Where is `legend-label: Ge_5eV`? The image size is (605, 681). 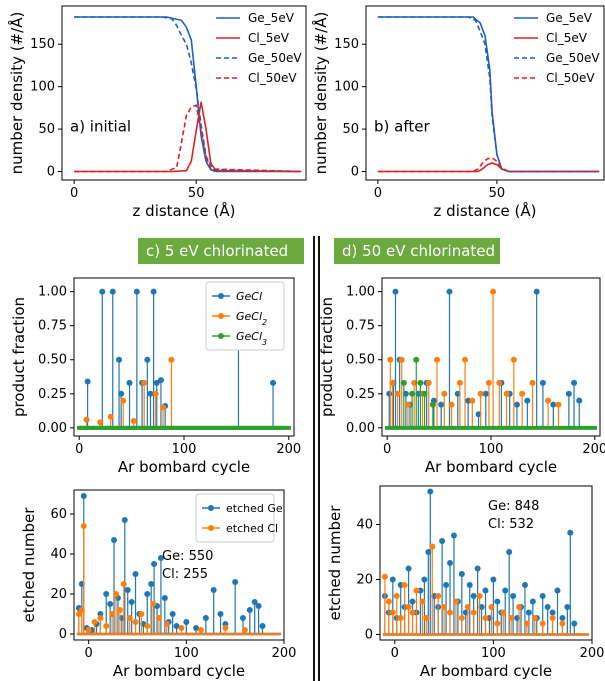 legend-label: Ge_5eV is located at coordinates (271, 18).